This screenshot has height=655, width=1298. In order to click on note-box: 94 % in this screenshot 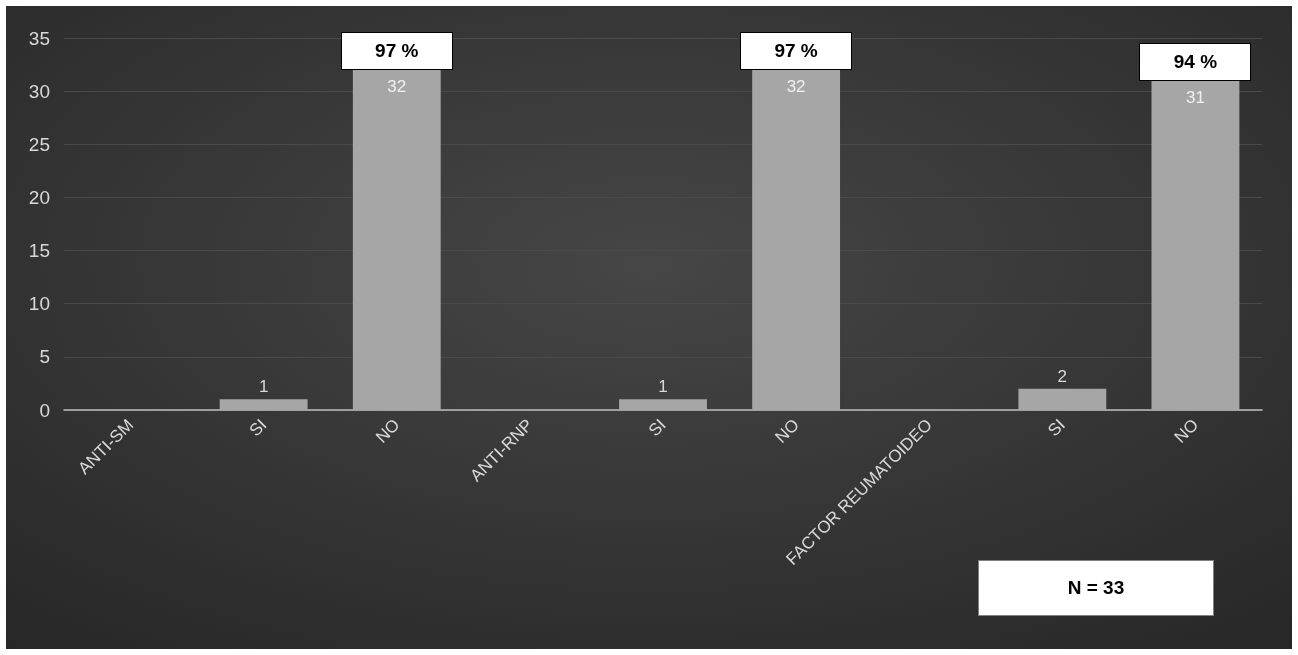, I will do `click(1195, 61)`.